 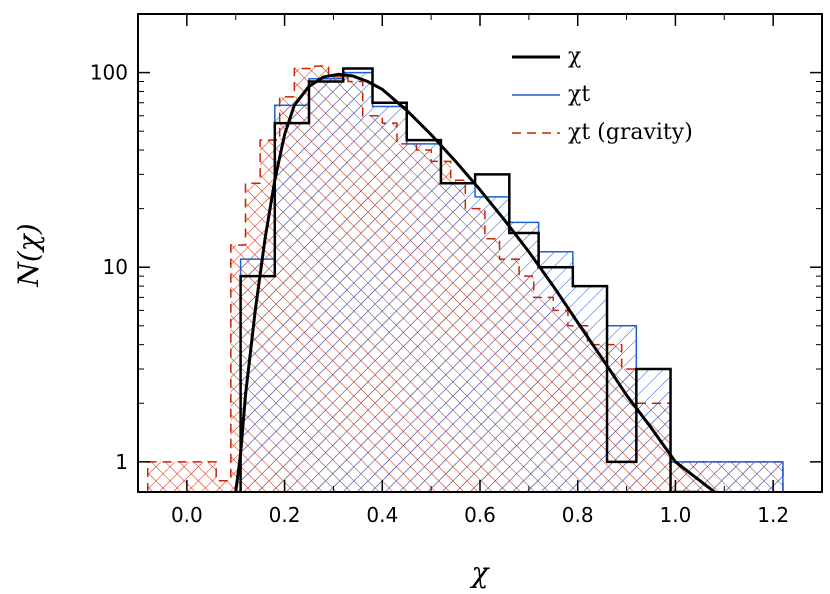 What do you see at coordinates (574, 56) in the screenshot?
I see `legend-label-chi: χ` at bounding box center [574, 56].